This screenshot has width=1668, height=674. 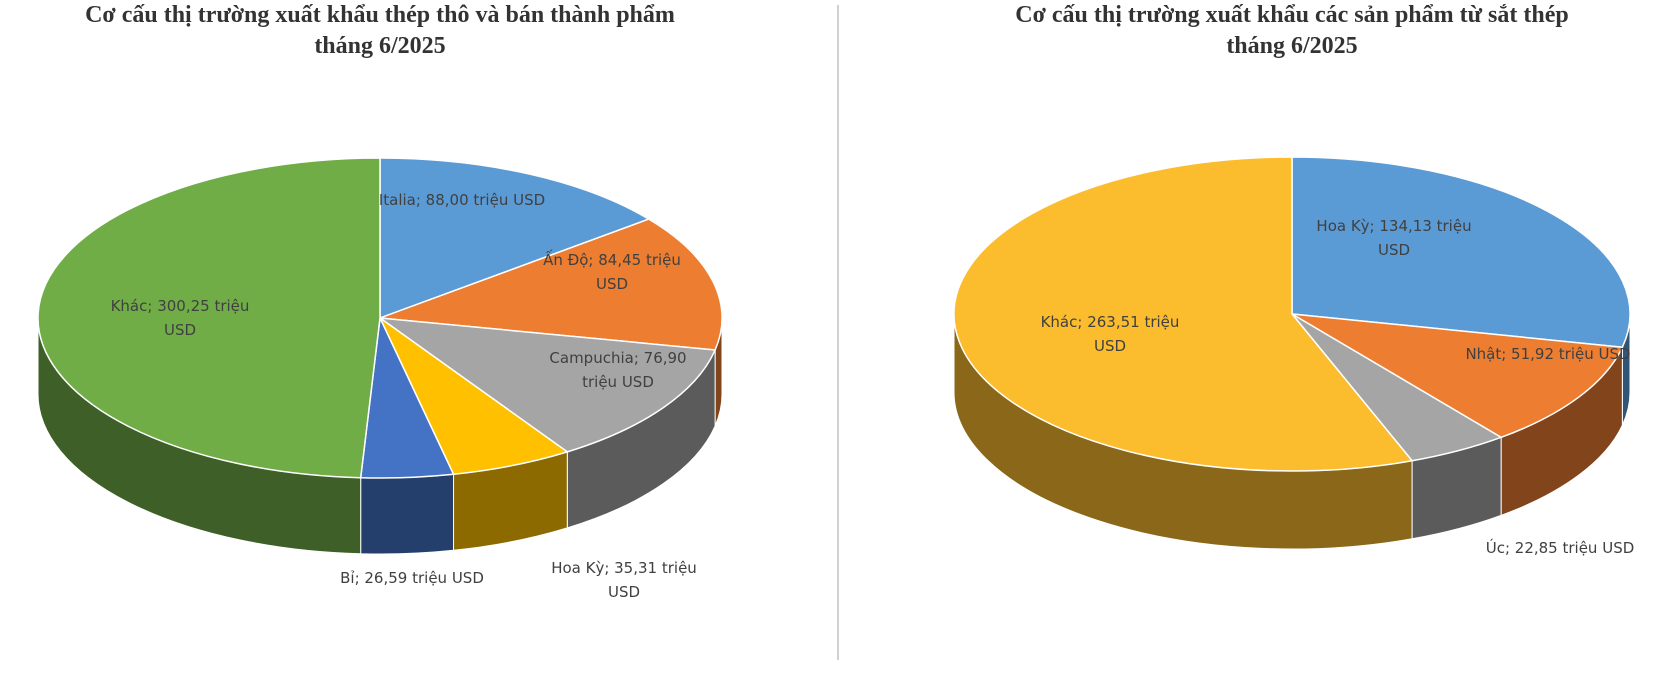 I want to click on data-label: Khác; 300,25 triệu USD, so click(x=180, y=318).